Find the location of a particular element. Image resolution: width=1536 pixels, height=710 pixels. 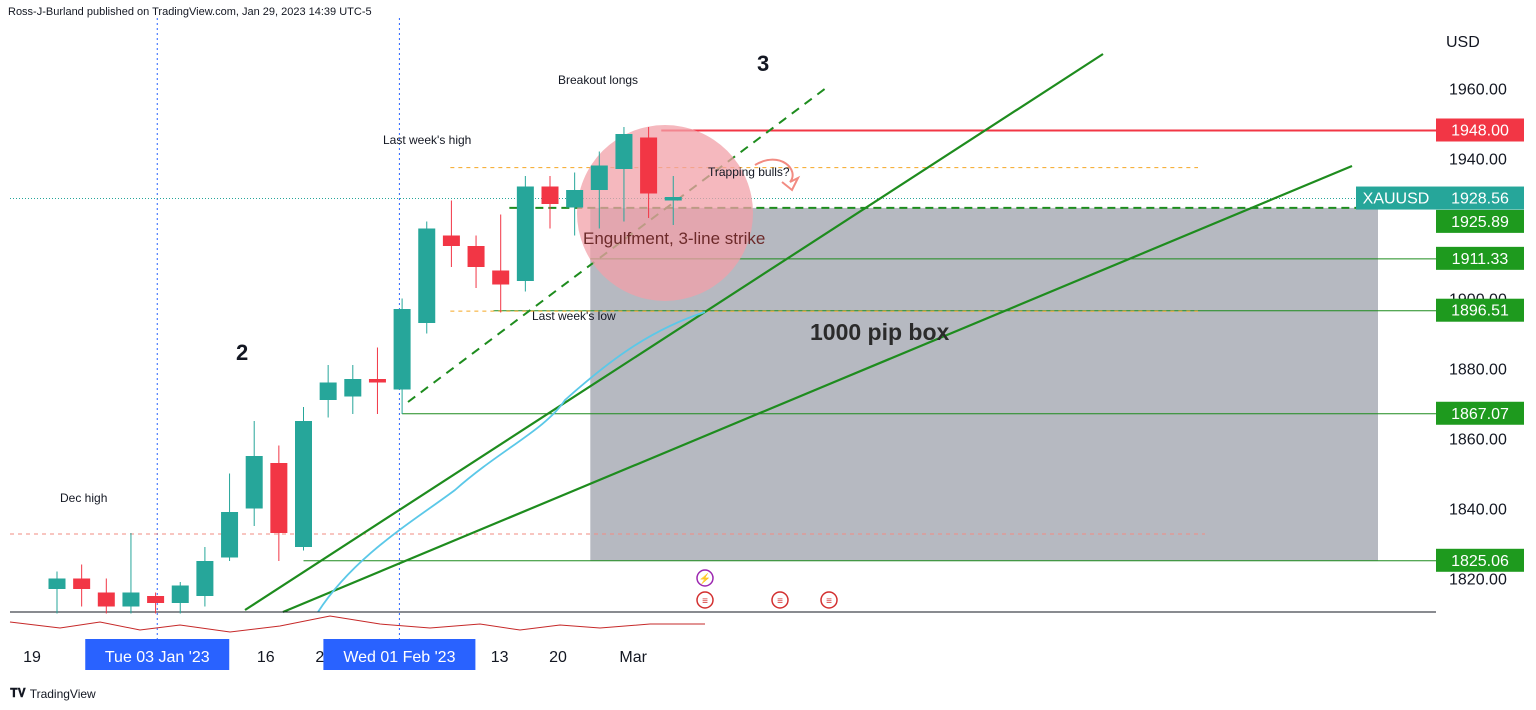

x-tick-20: 20 is located at coordinates (558, 657).